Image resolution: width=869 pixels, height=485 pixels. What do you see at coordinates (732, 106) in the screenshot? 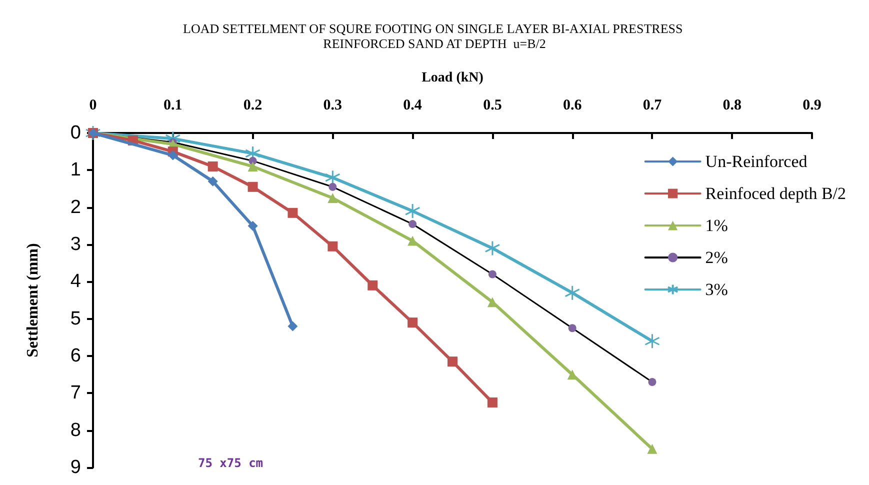
I see `x-tick-label: 0.8` at bounding box center [732, 106].